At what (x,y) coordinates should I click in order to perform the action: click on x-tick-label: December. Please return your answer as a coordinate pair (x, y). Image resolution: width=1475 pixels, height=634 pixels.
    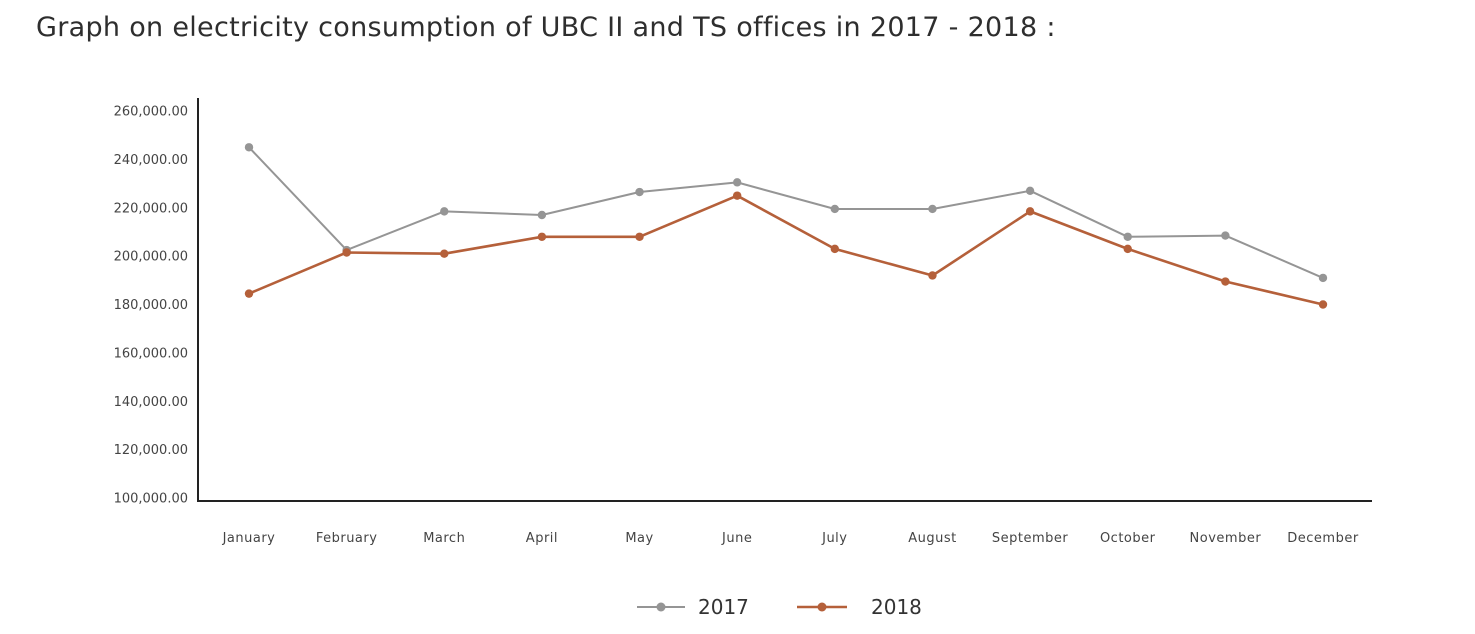
    Looking at the image, I should click on (1323, 538).